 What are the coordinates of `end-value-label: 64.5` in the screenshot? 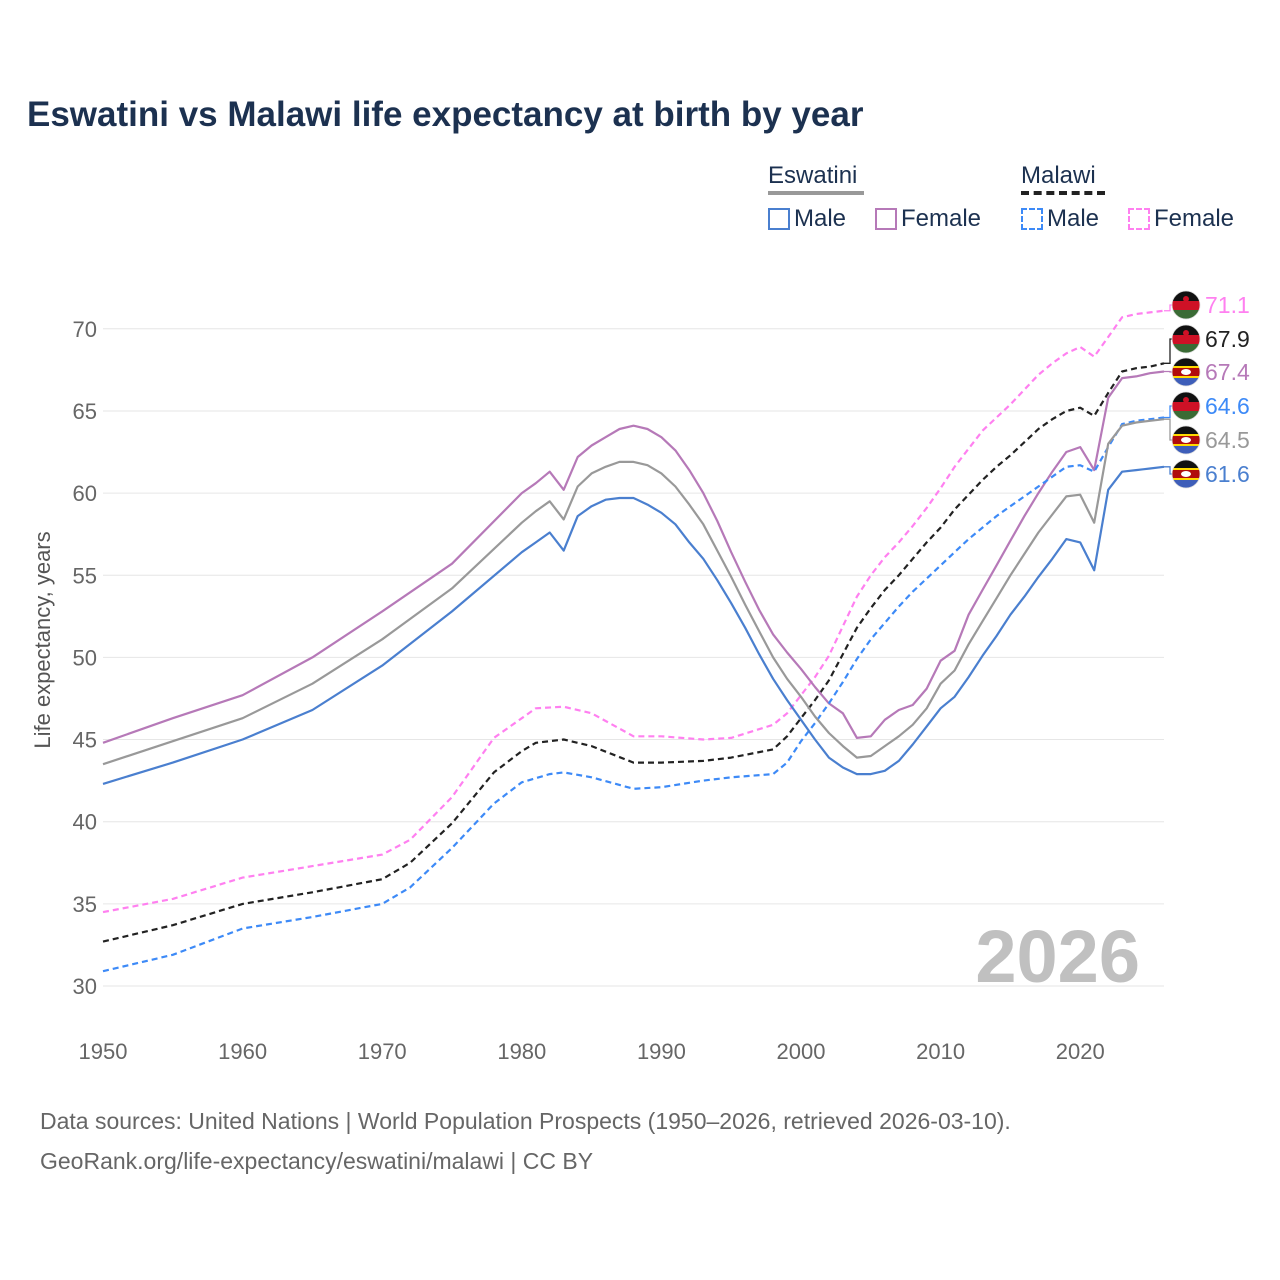 It's located at (1227, 440).